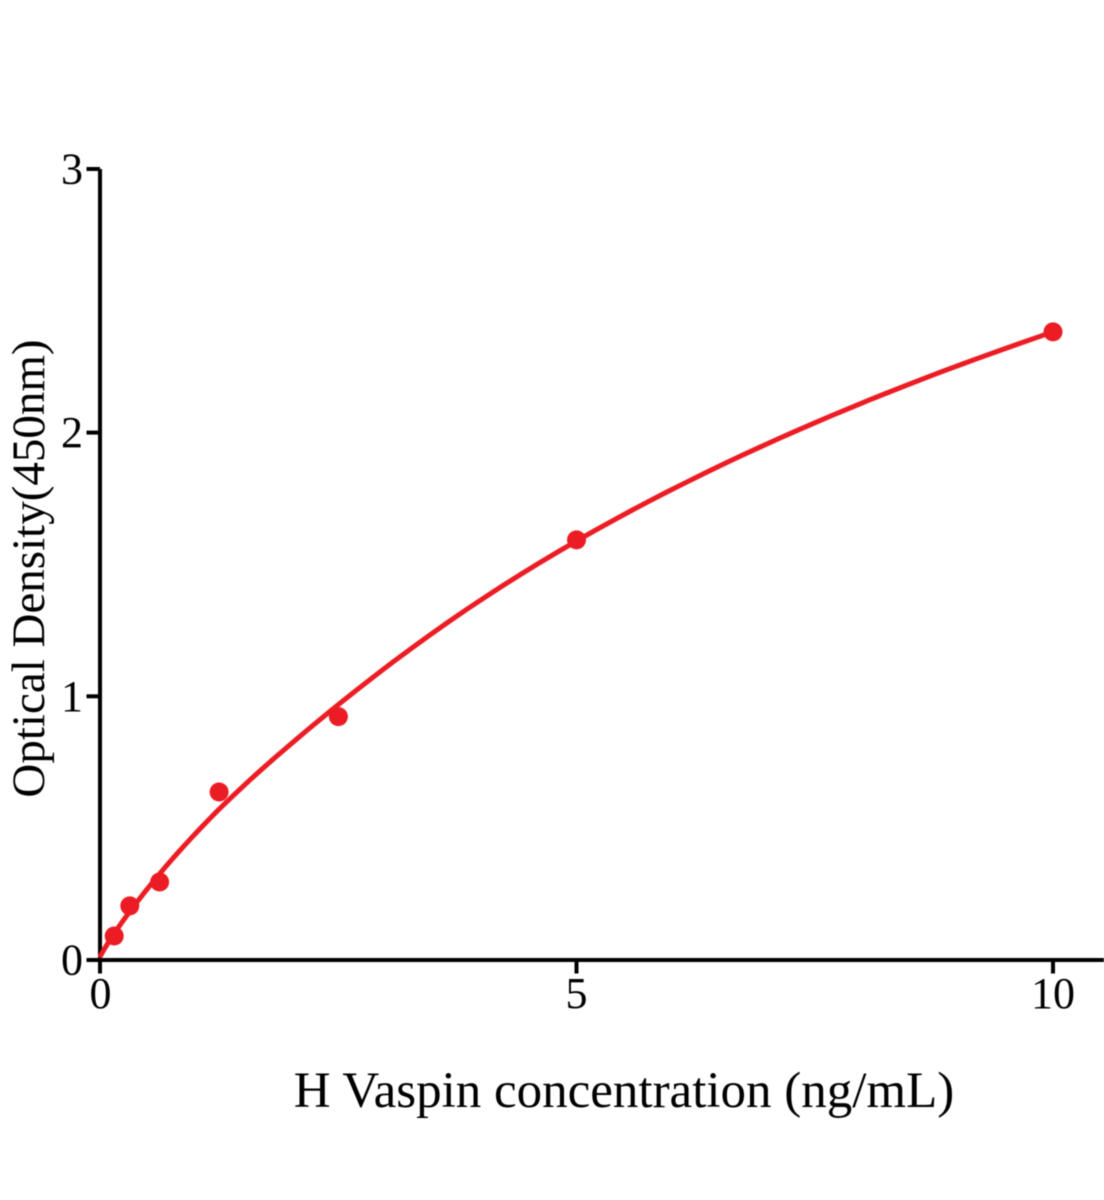 The width and height of the screenshot is (1104, 1200). What do you see at coordinates (624, 1091) in the screenshot?
I see `svg-text: H Vaspin concentration (ng/mL)` at bounding box center [624, 1091].